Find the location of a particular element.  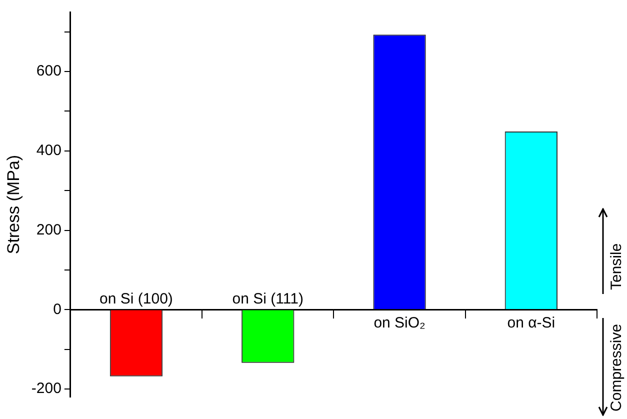

y-tick-label: 200 is located at coordinates (49, 229).